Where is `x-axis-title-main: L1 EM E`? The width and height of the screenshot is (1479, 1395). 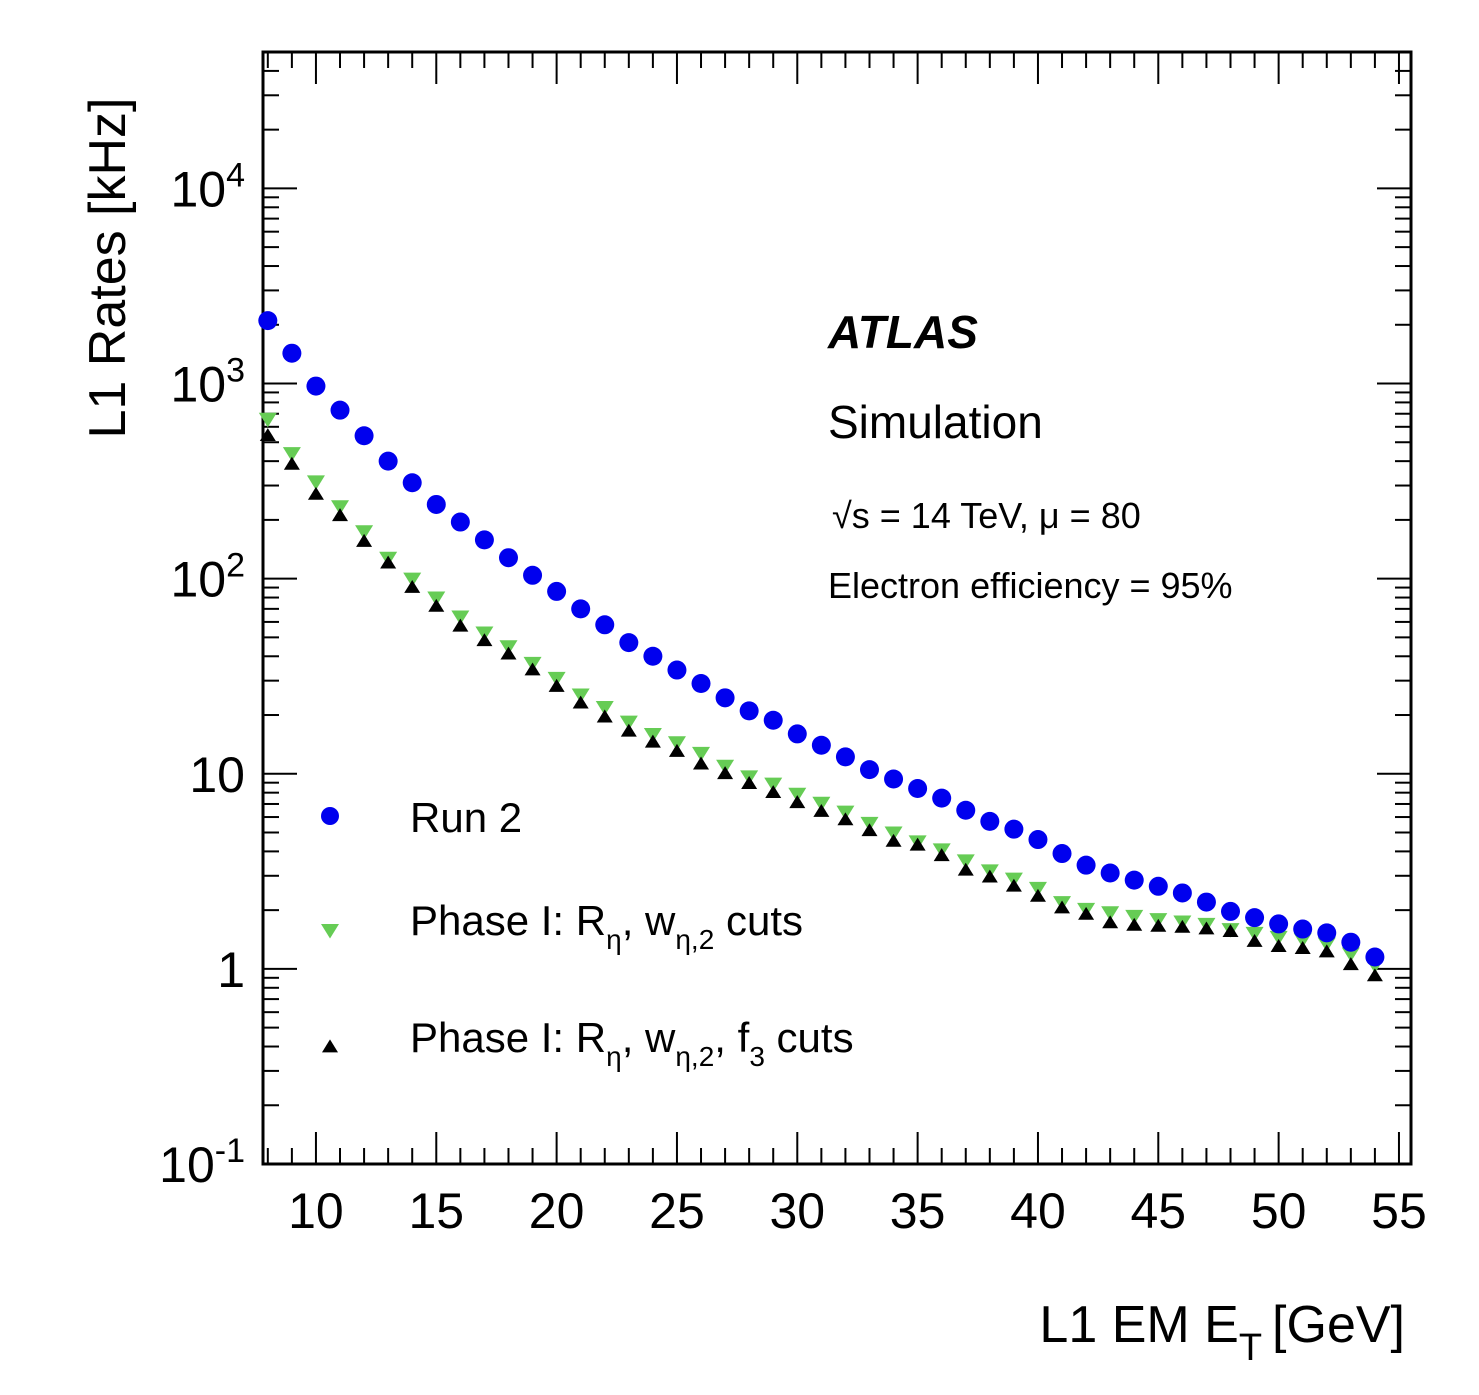
x-axis-title-main: L1 EM E is located at coordinates (1138, 1325).